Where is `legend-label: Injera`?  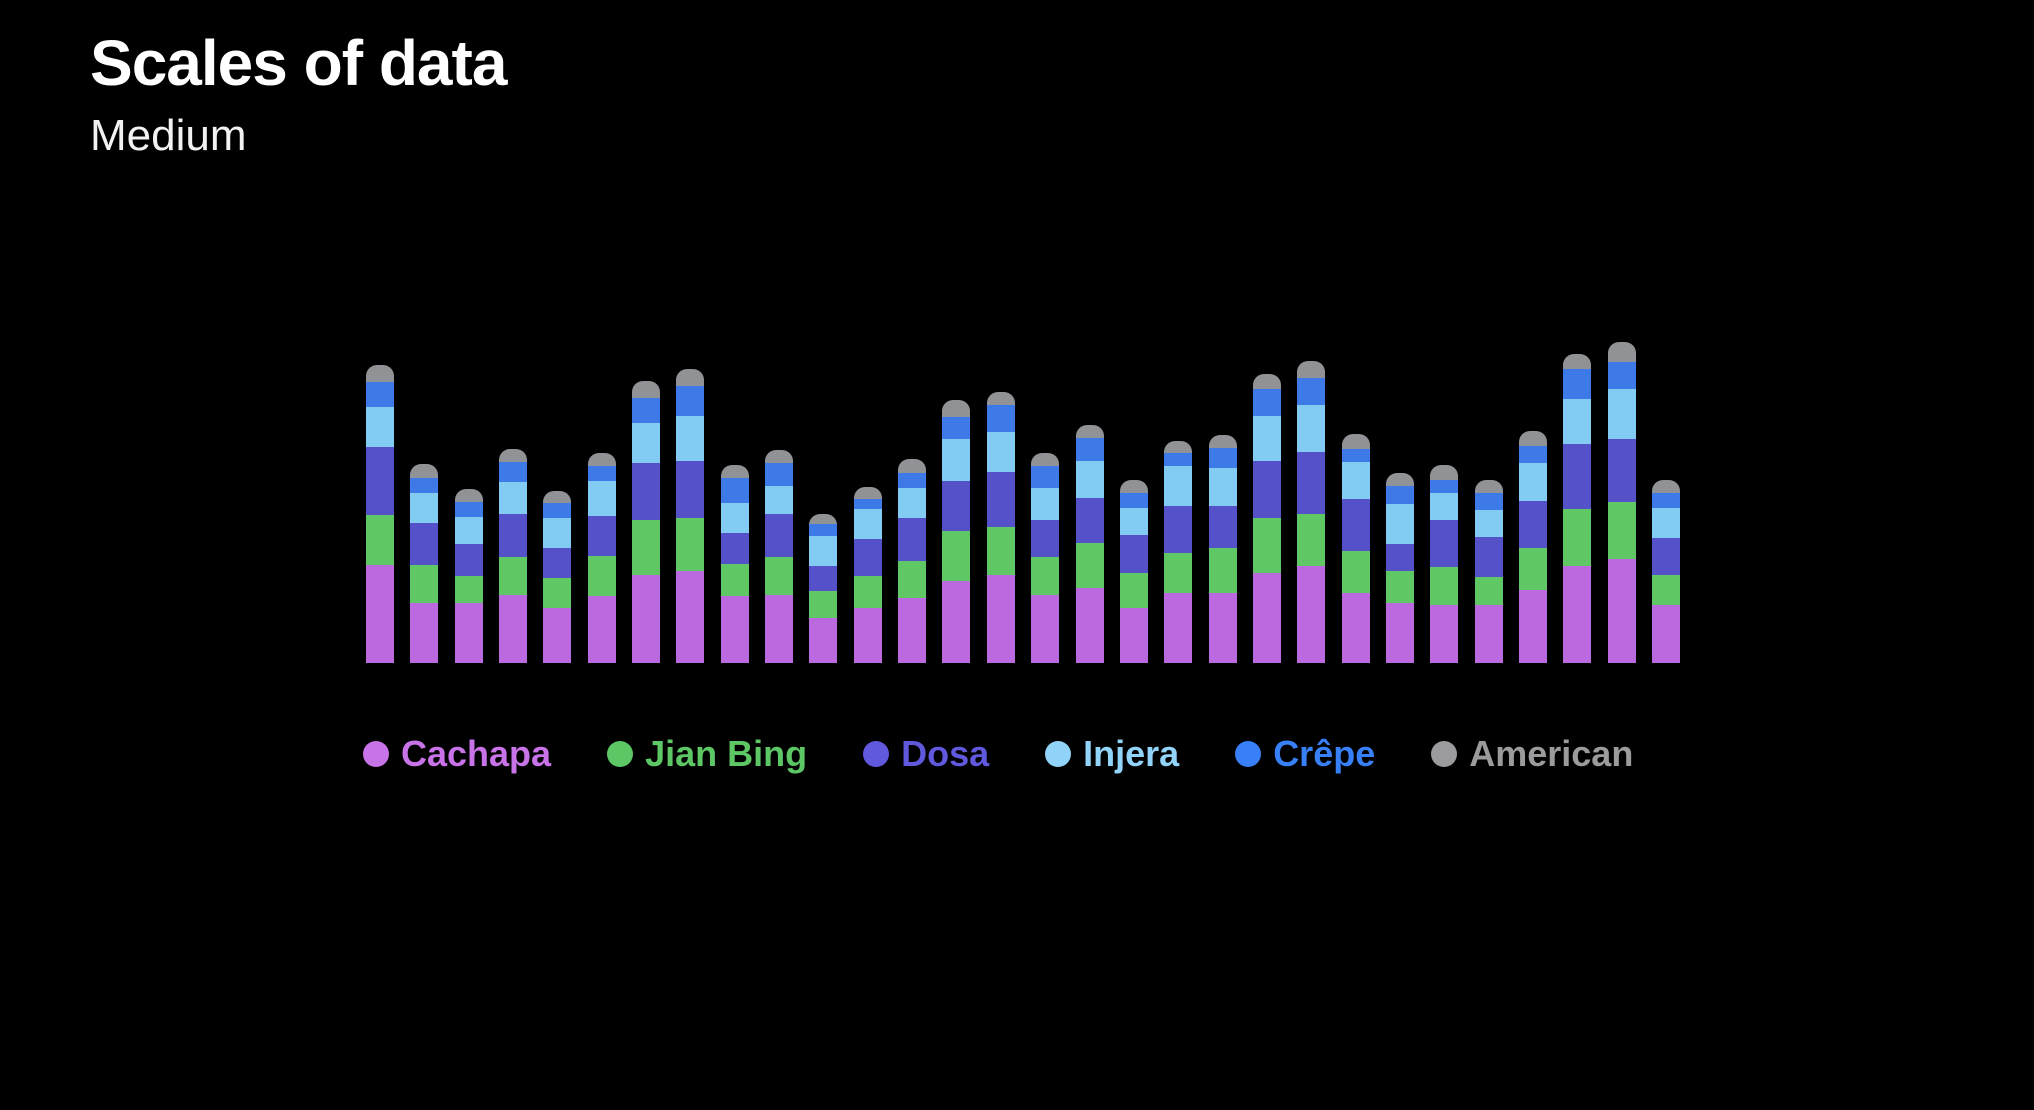
legend-label: Injera is located at coordinates (1131, 753).